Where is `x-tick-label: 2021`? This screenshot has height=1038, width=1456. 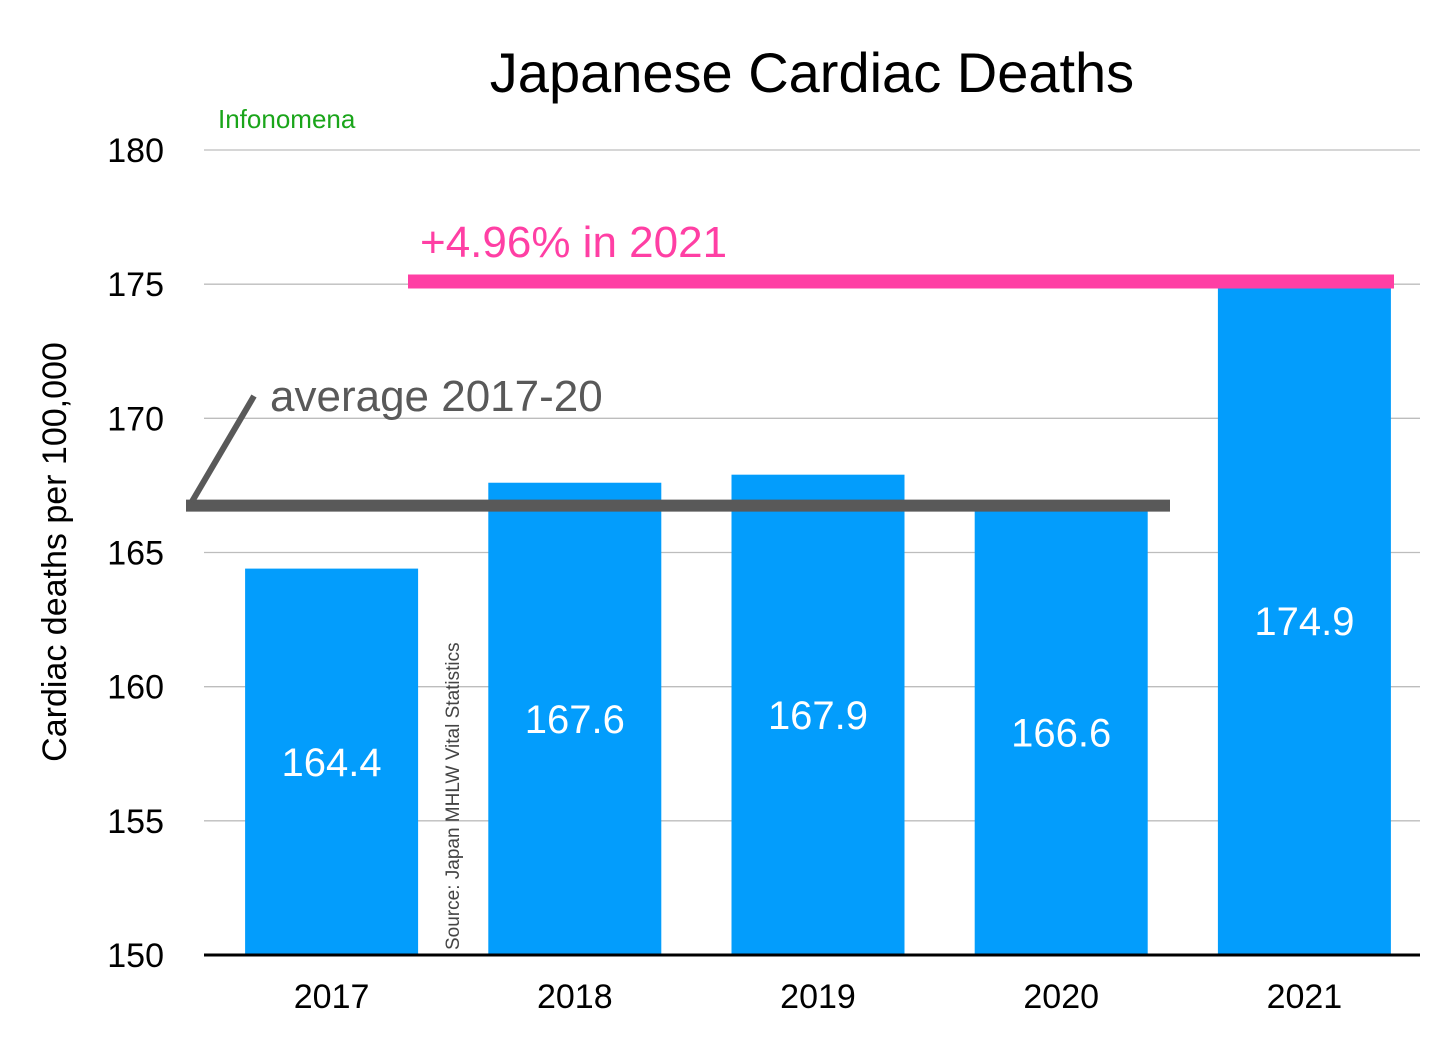
x-tick-label: 2021 is located at coordinates (1305, 997).